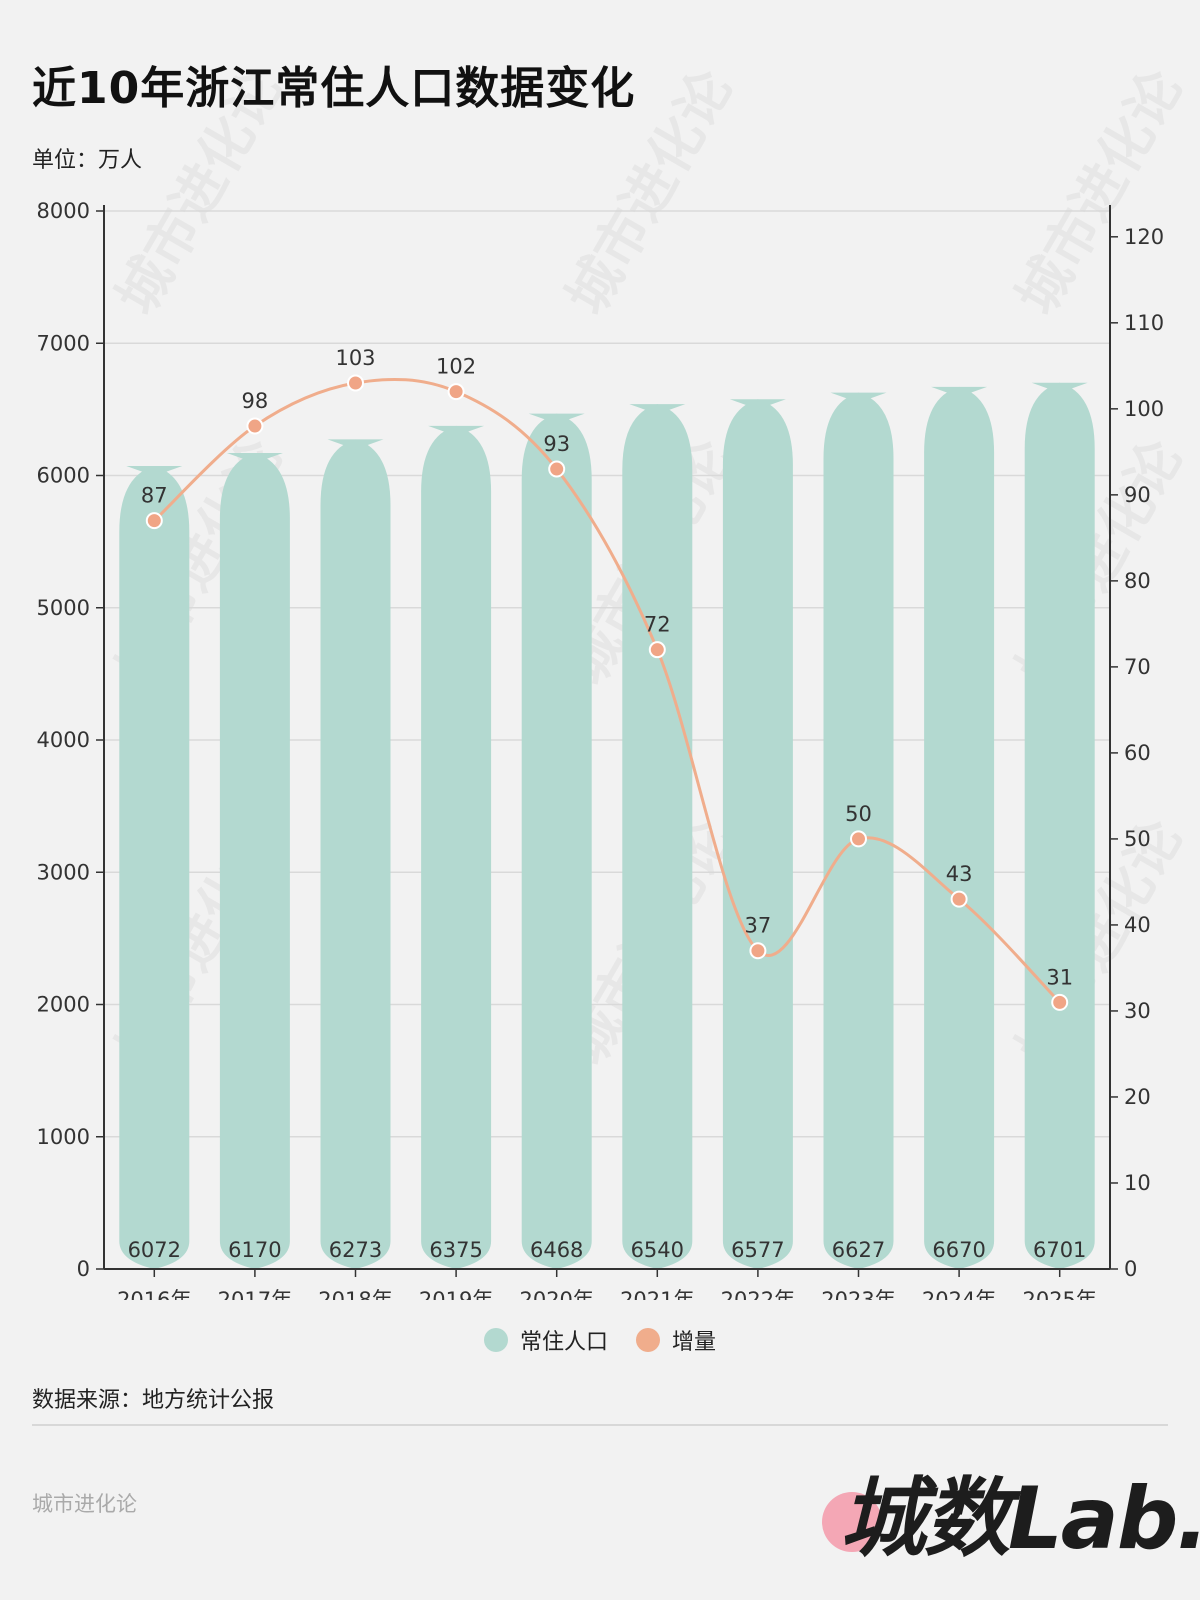 The width and height of the screenshot is (1200, 1600). What do you see at coordinates (758, 1294) in the screenshot?
I see `x-tick-label: 2022年` at bounding box center [758, 1294].